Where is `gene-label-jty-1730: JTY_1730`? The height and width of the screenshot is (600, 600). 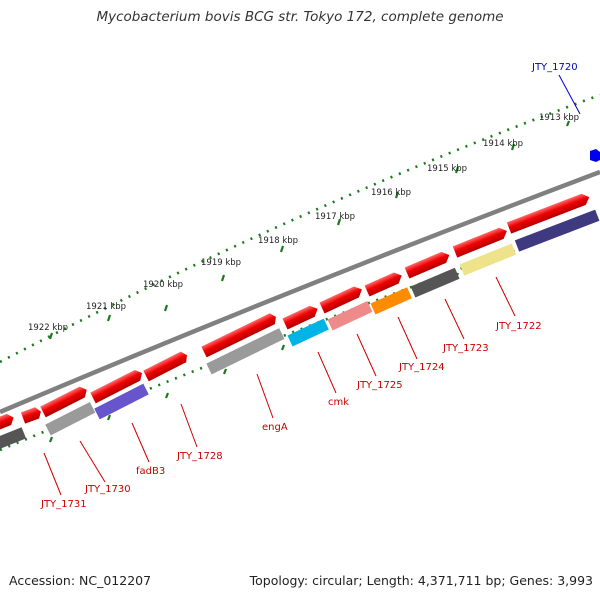
gene-label-jty-1730: JTY_1730 is located at coordinates (107, 489).